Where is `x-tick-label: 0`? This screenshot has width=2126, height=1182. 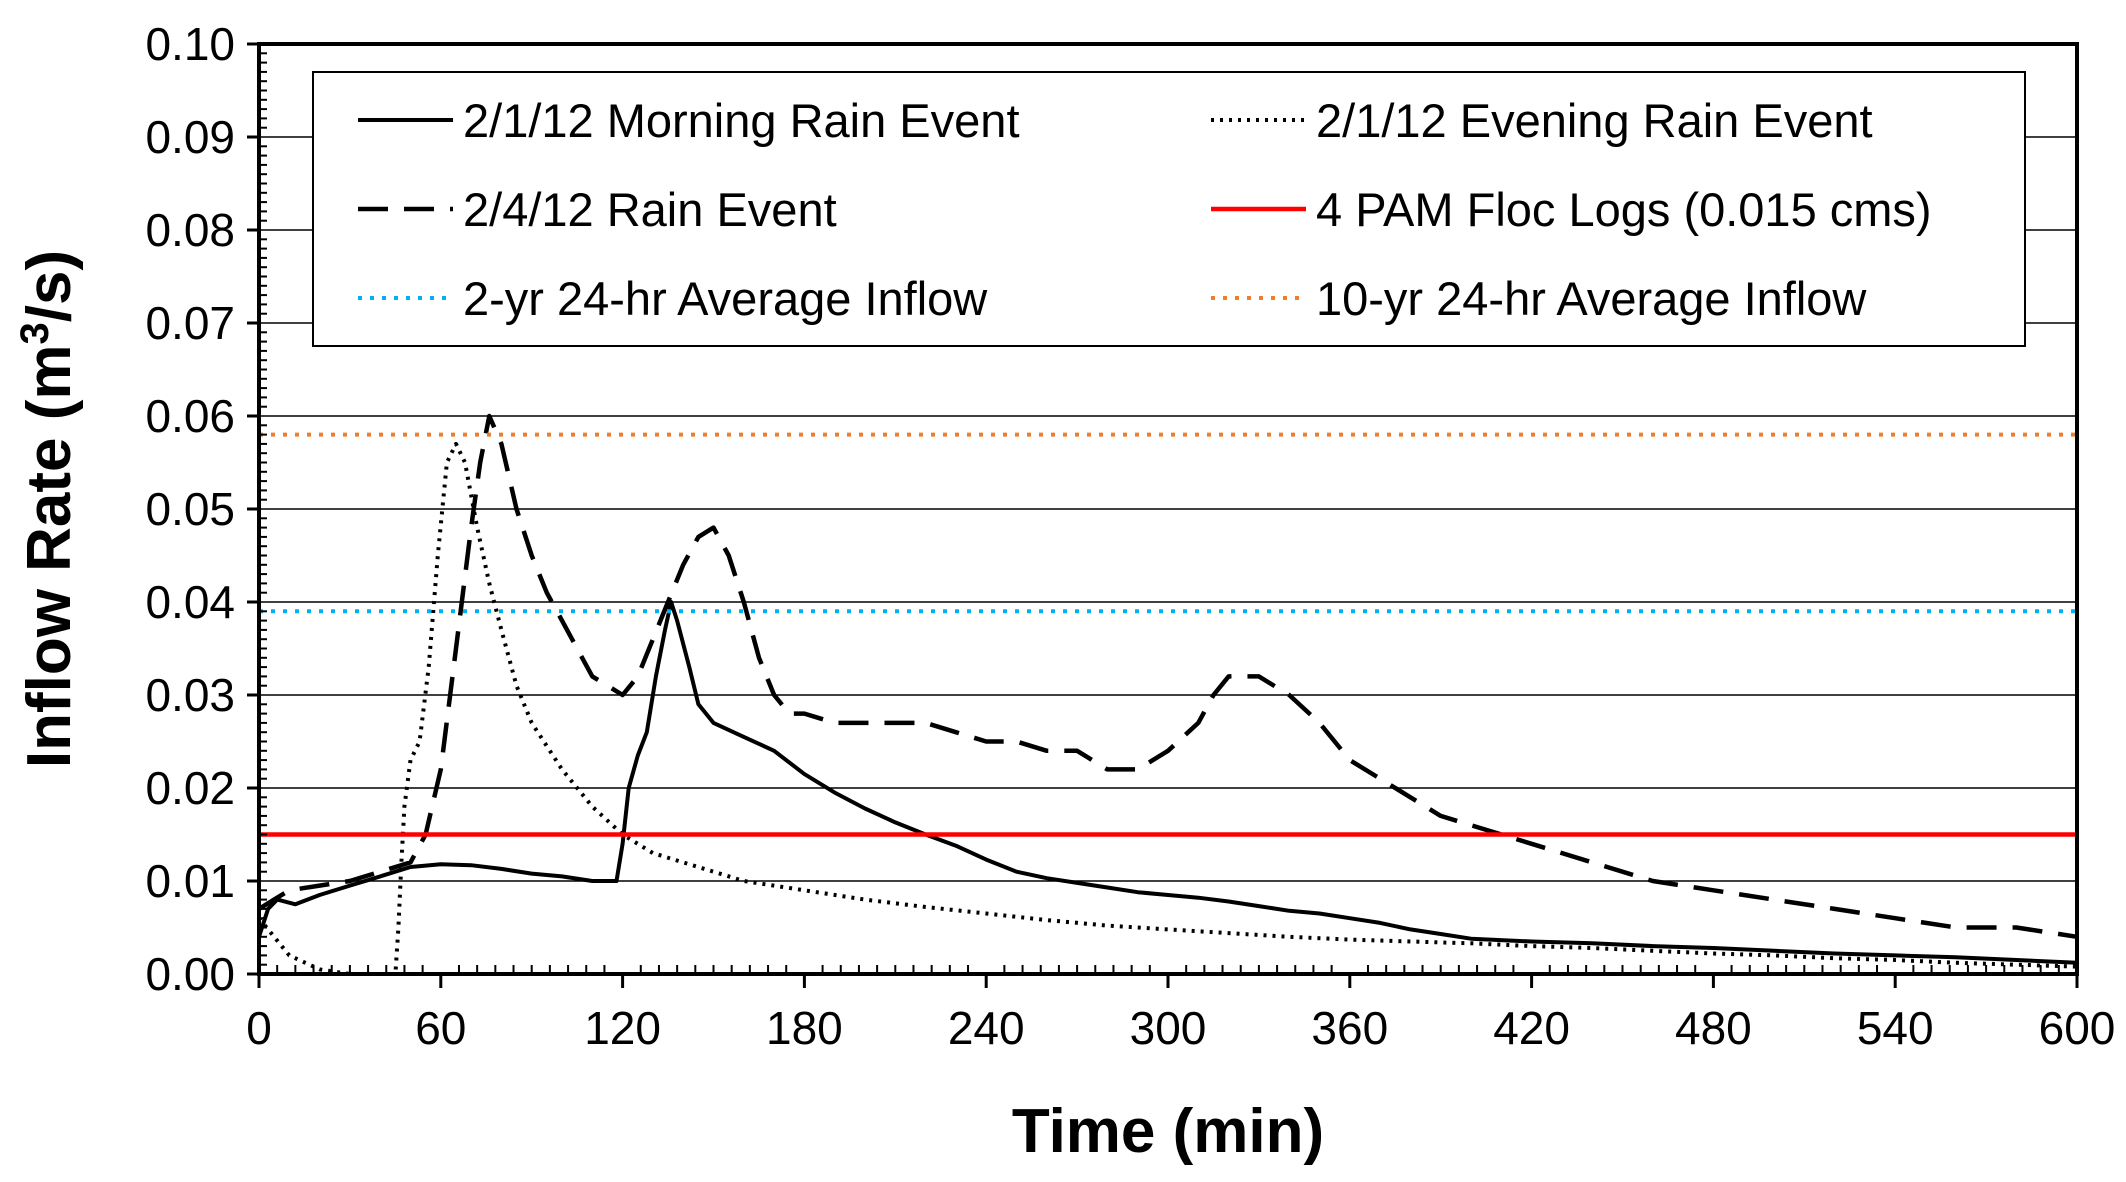
x-tick-label: 0 is located at coordinates (259, 1028).